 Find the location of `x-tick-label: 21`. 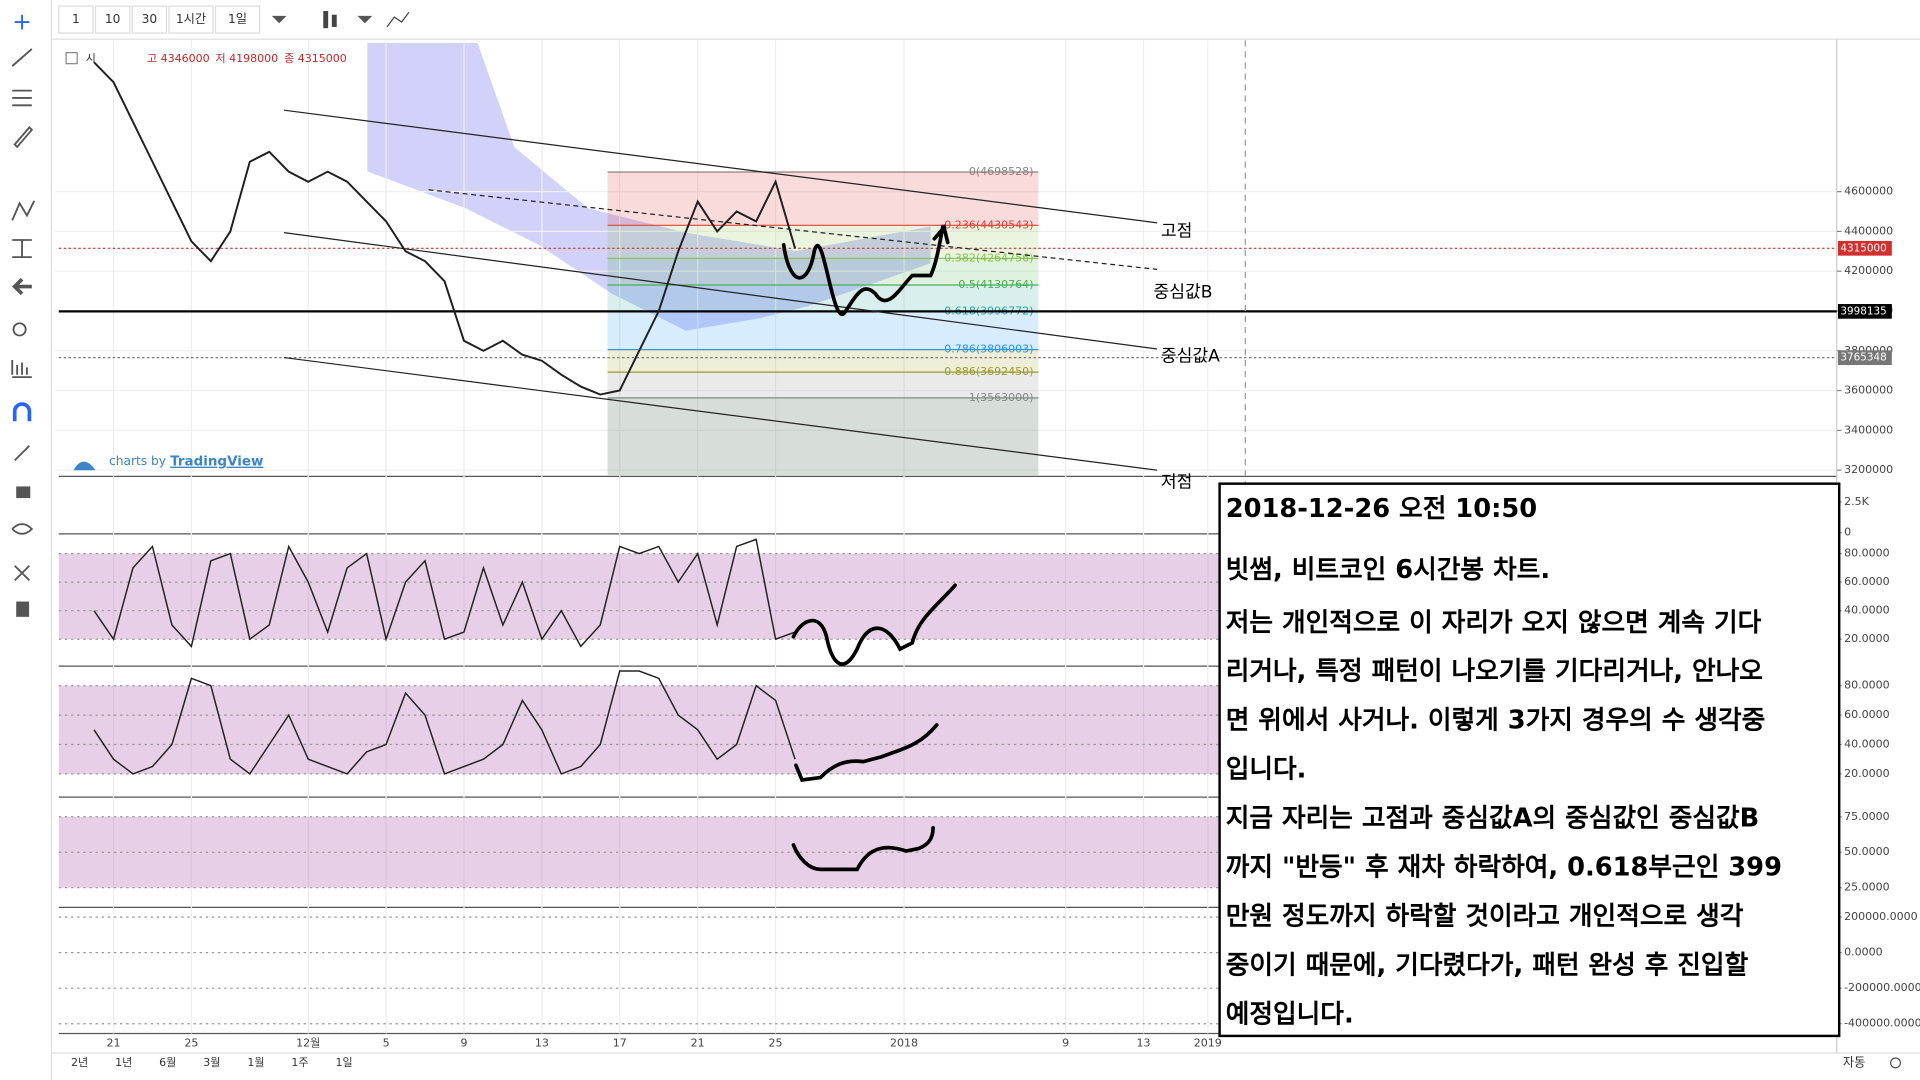

x-tick-label: 21 is located at coordinates (698, 1042).